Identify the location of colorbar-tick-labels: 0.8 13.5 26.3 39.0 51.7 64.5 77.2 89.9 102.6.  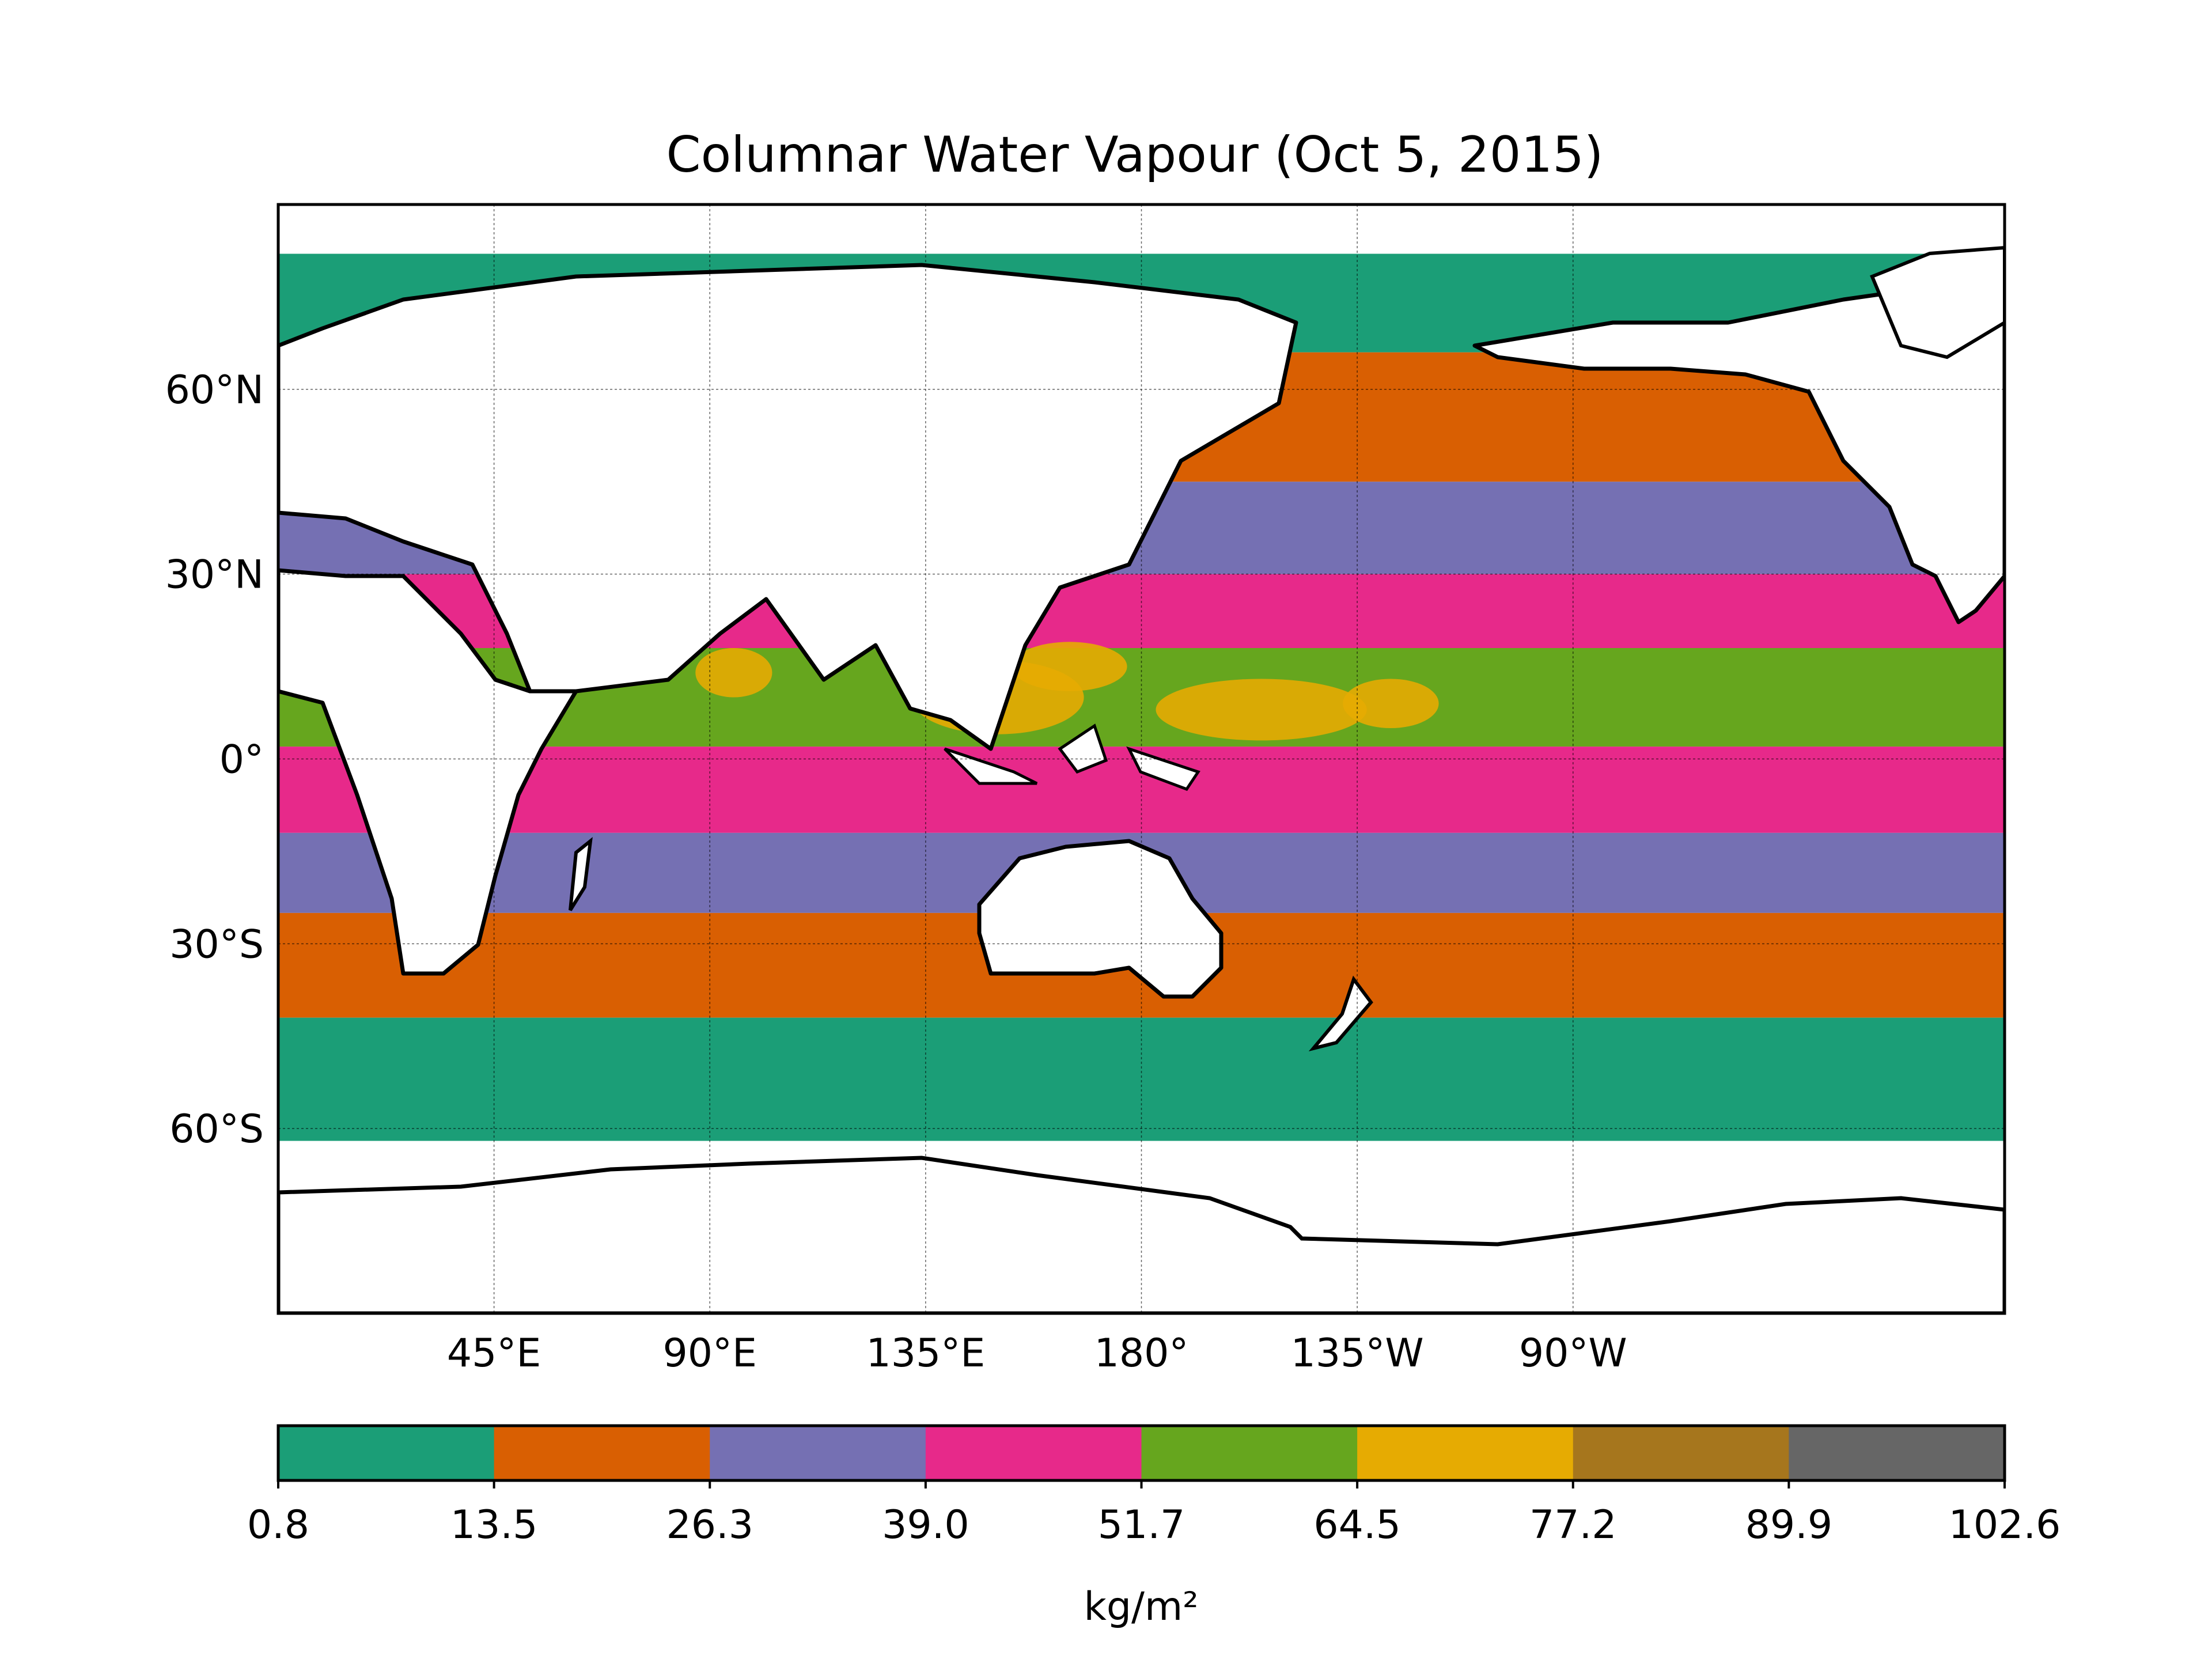
(1154, 1514).